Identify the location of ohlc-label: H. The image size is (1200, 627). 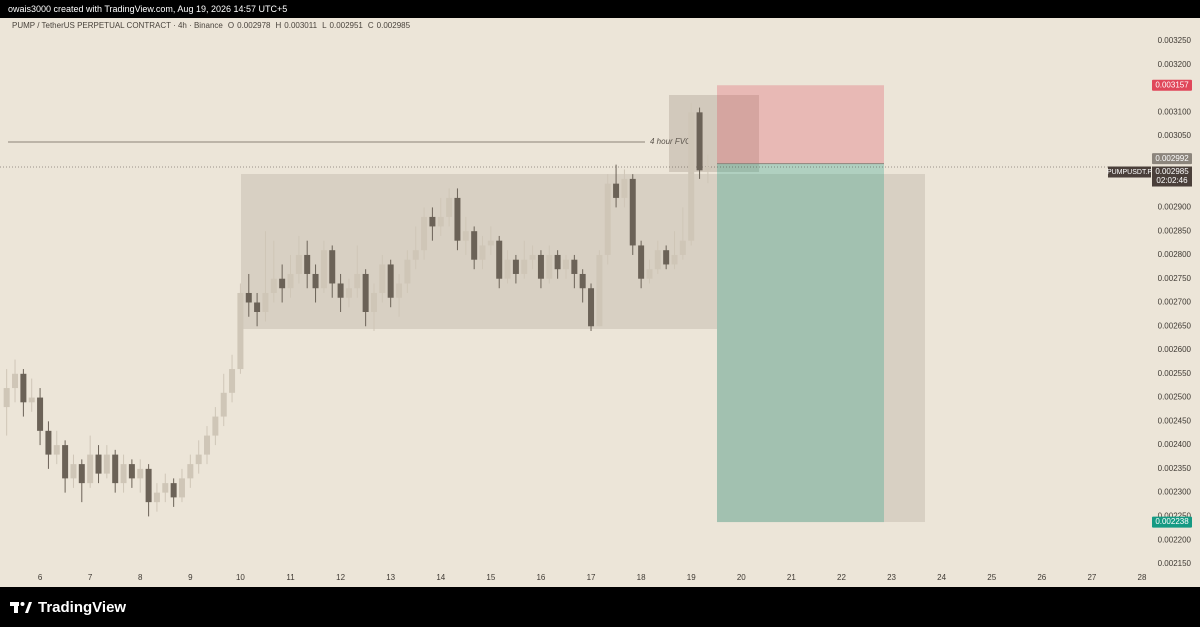
(278, 25).